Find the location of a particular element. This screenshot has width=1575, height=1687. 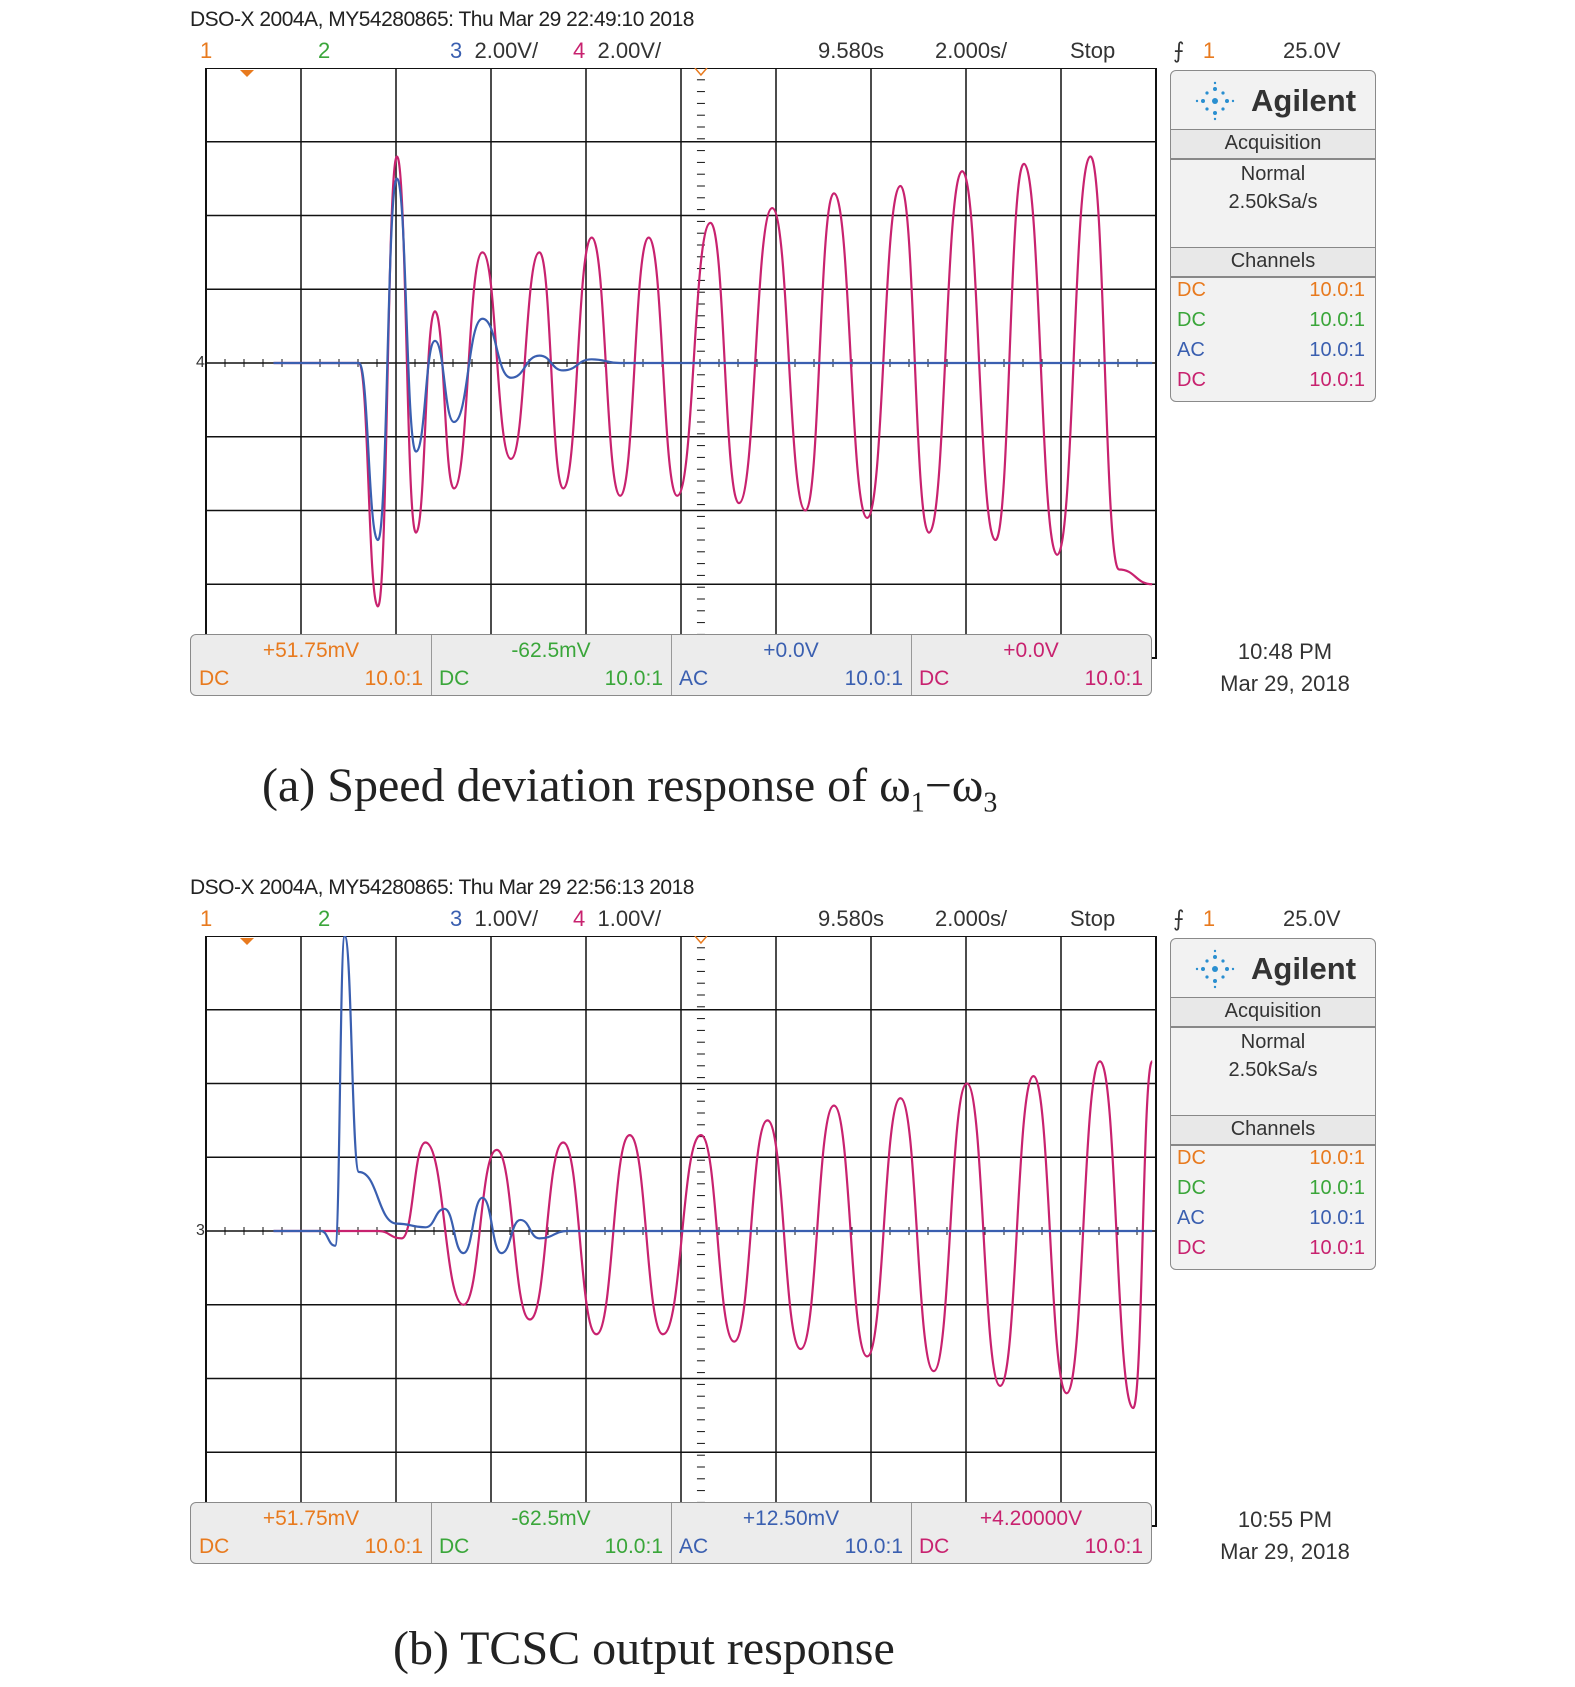

offset-cell-ch3: +0.0V AC 10.0:1 is located at coordinates (791, 665).